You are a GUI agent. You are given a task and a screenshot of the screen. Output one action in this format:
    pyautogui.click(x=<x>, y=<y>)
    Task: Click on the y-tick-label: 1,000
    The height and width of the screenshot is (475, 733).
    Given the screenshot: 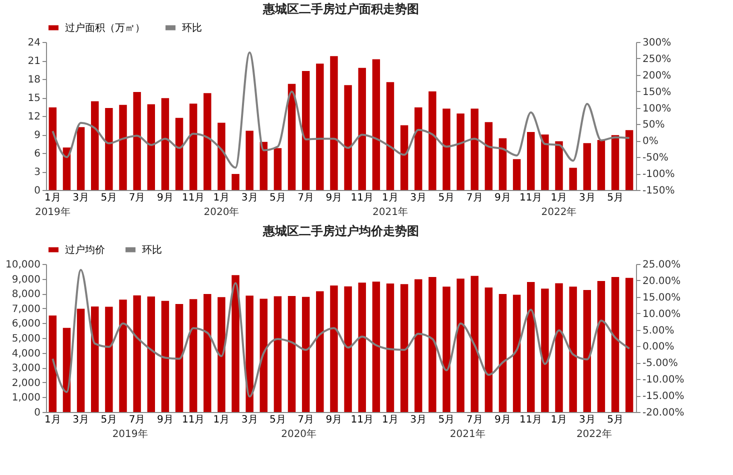 What is the action you would take?
    pyautogui.click(x=26, y=398)
    